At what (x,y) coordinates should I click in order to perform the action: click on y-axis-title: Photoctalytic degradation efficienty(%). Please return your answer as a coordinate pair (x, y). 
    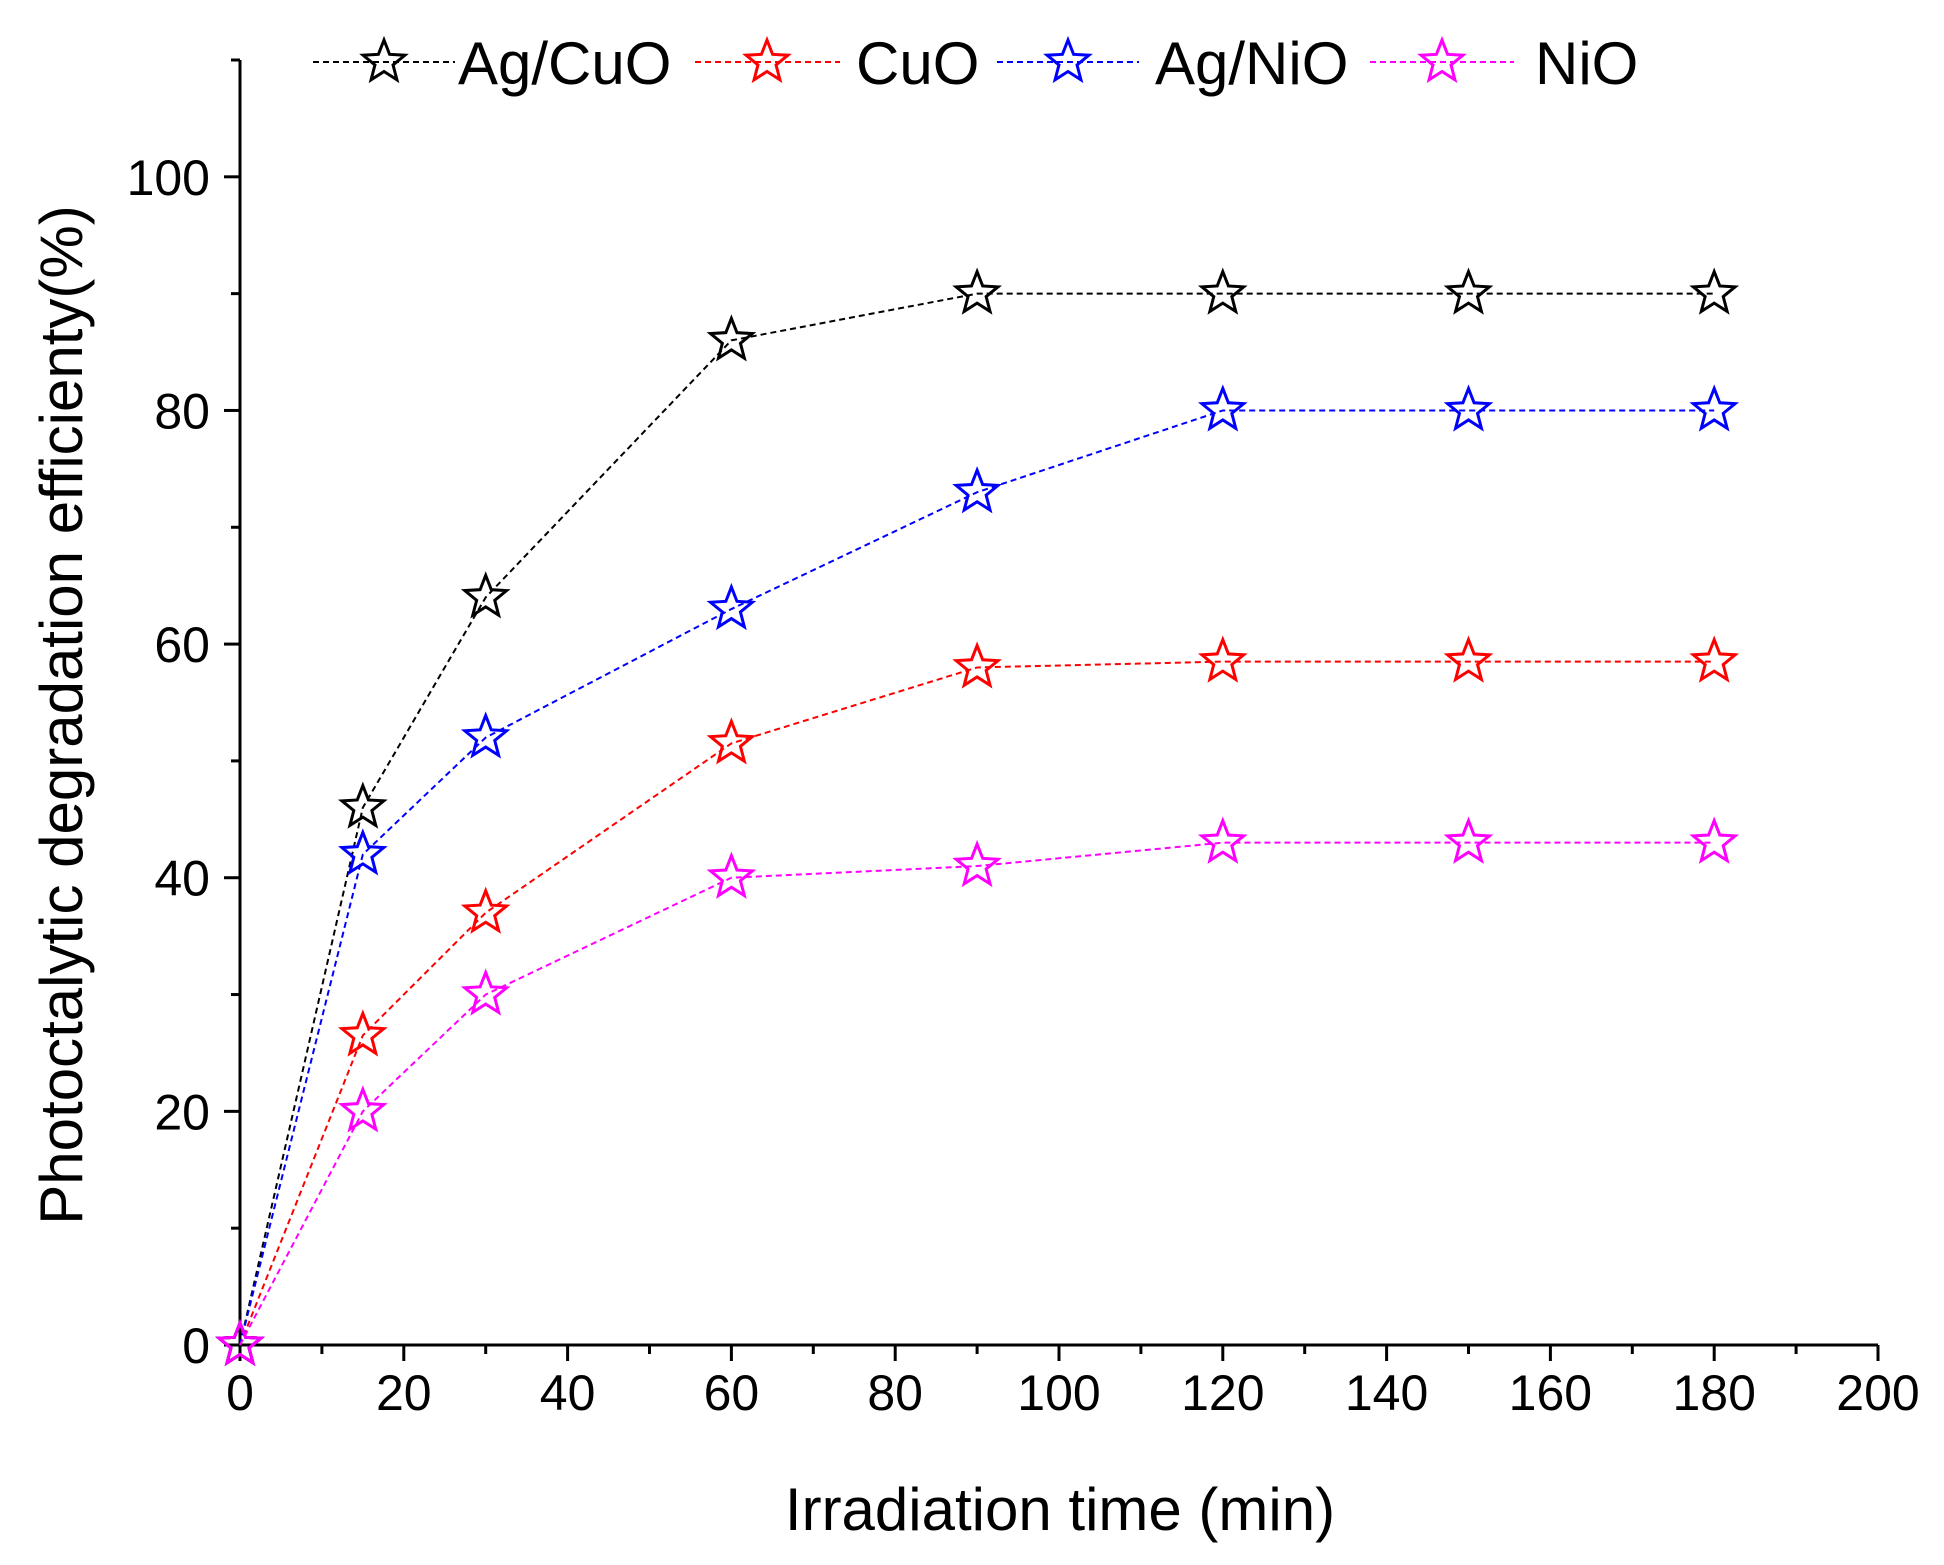
    Looking at the image, I should click on (61, 714).